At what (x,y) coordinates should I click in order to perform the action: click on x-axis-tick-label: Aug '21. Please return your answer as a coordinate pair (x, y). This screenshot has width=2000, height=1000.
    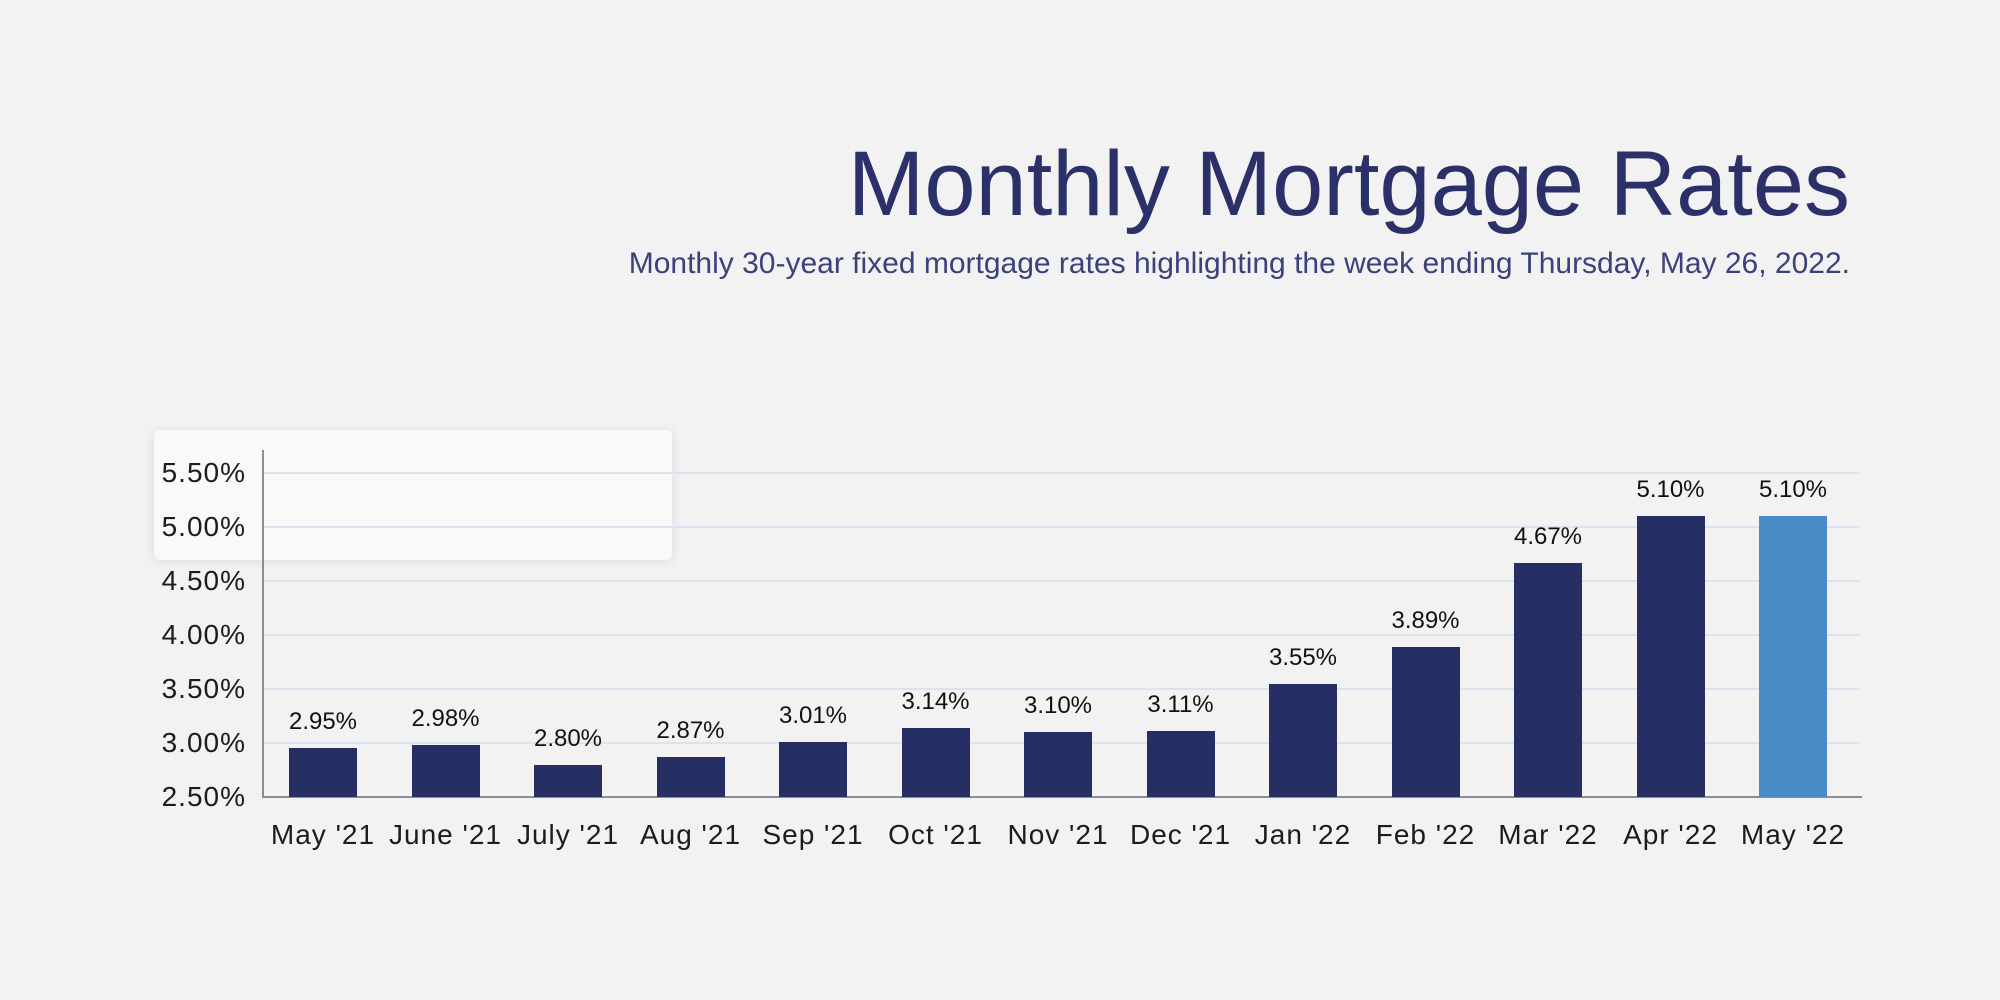
    Looking at the image, I should click on (690, 834).